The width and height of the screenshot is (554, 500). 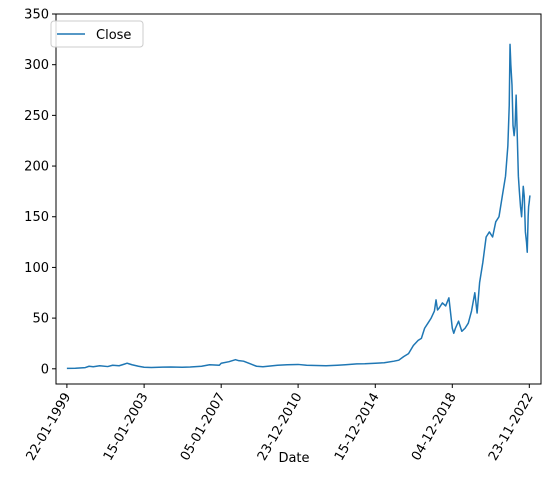 What do you see at coordinates (36, 116) in the screenshot?
I see `y-tick-label: 250` at bounding box center [36, 116].